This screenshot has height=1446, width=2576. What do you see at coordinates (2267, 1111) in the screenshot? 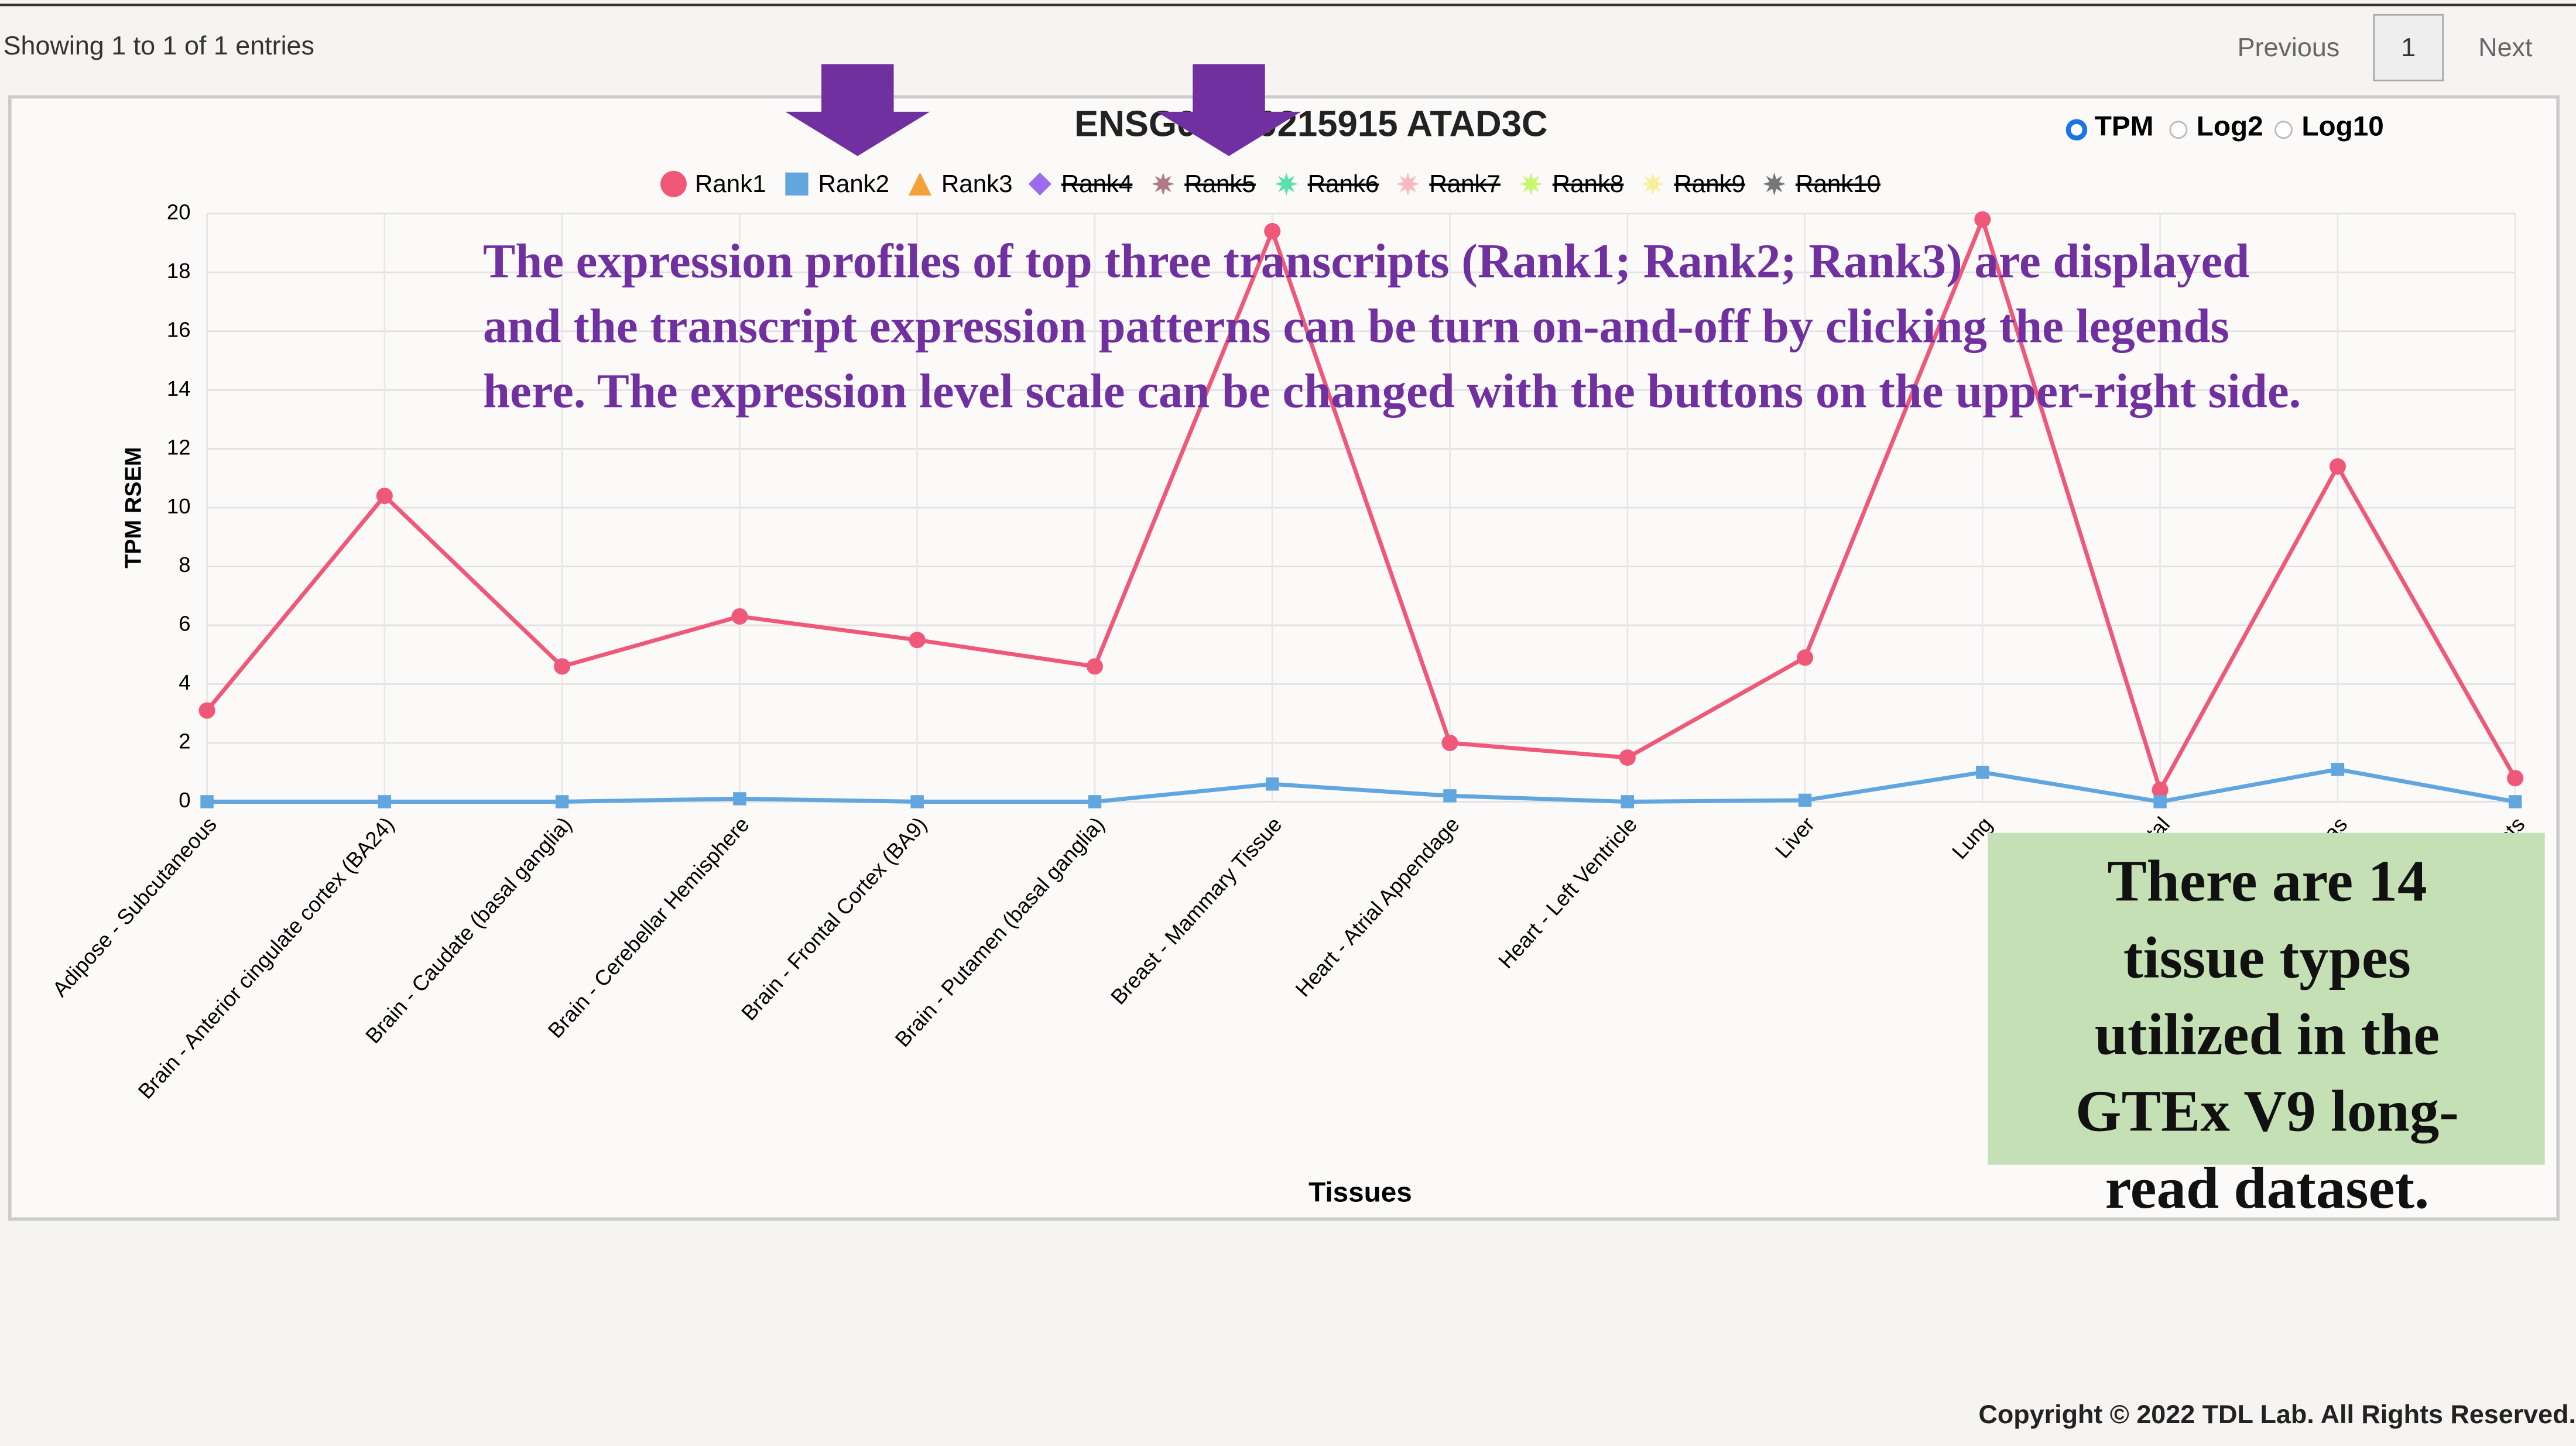
I see `note-text: GTEx V9 long-` at bounding box center [2267, 1111].